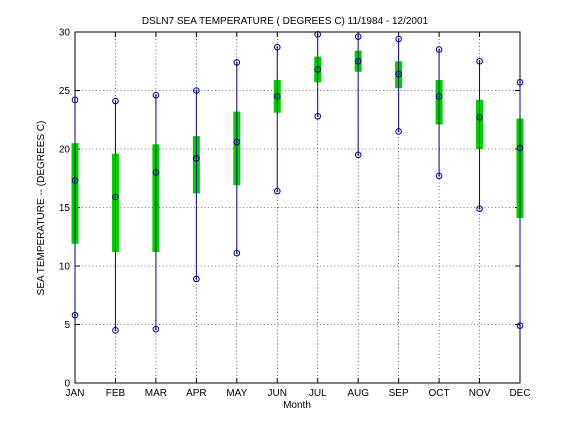 This screenshot has width=576, height=432. I want to click on median-dot-jul, so click(317, 69).